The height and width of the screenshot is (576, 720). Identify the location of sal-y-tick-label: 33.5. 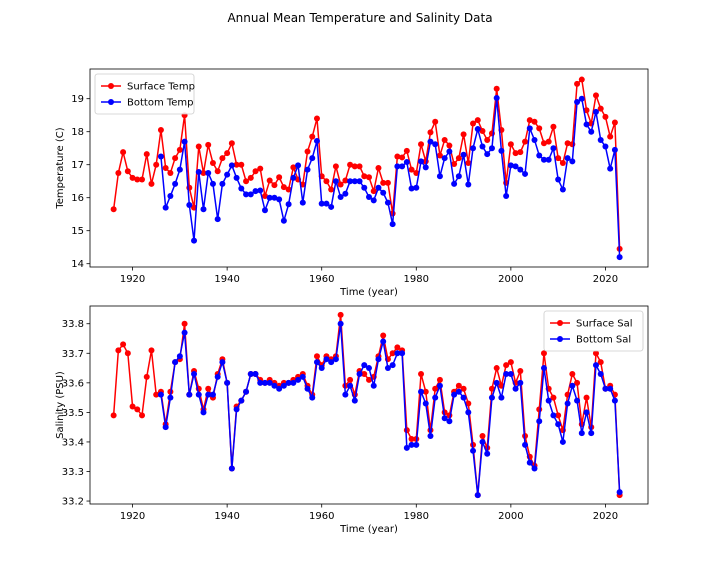
(73, 413).